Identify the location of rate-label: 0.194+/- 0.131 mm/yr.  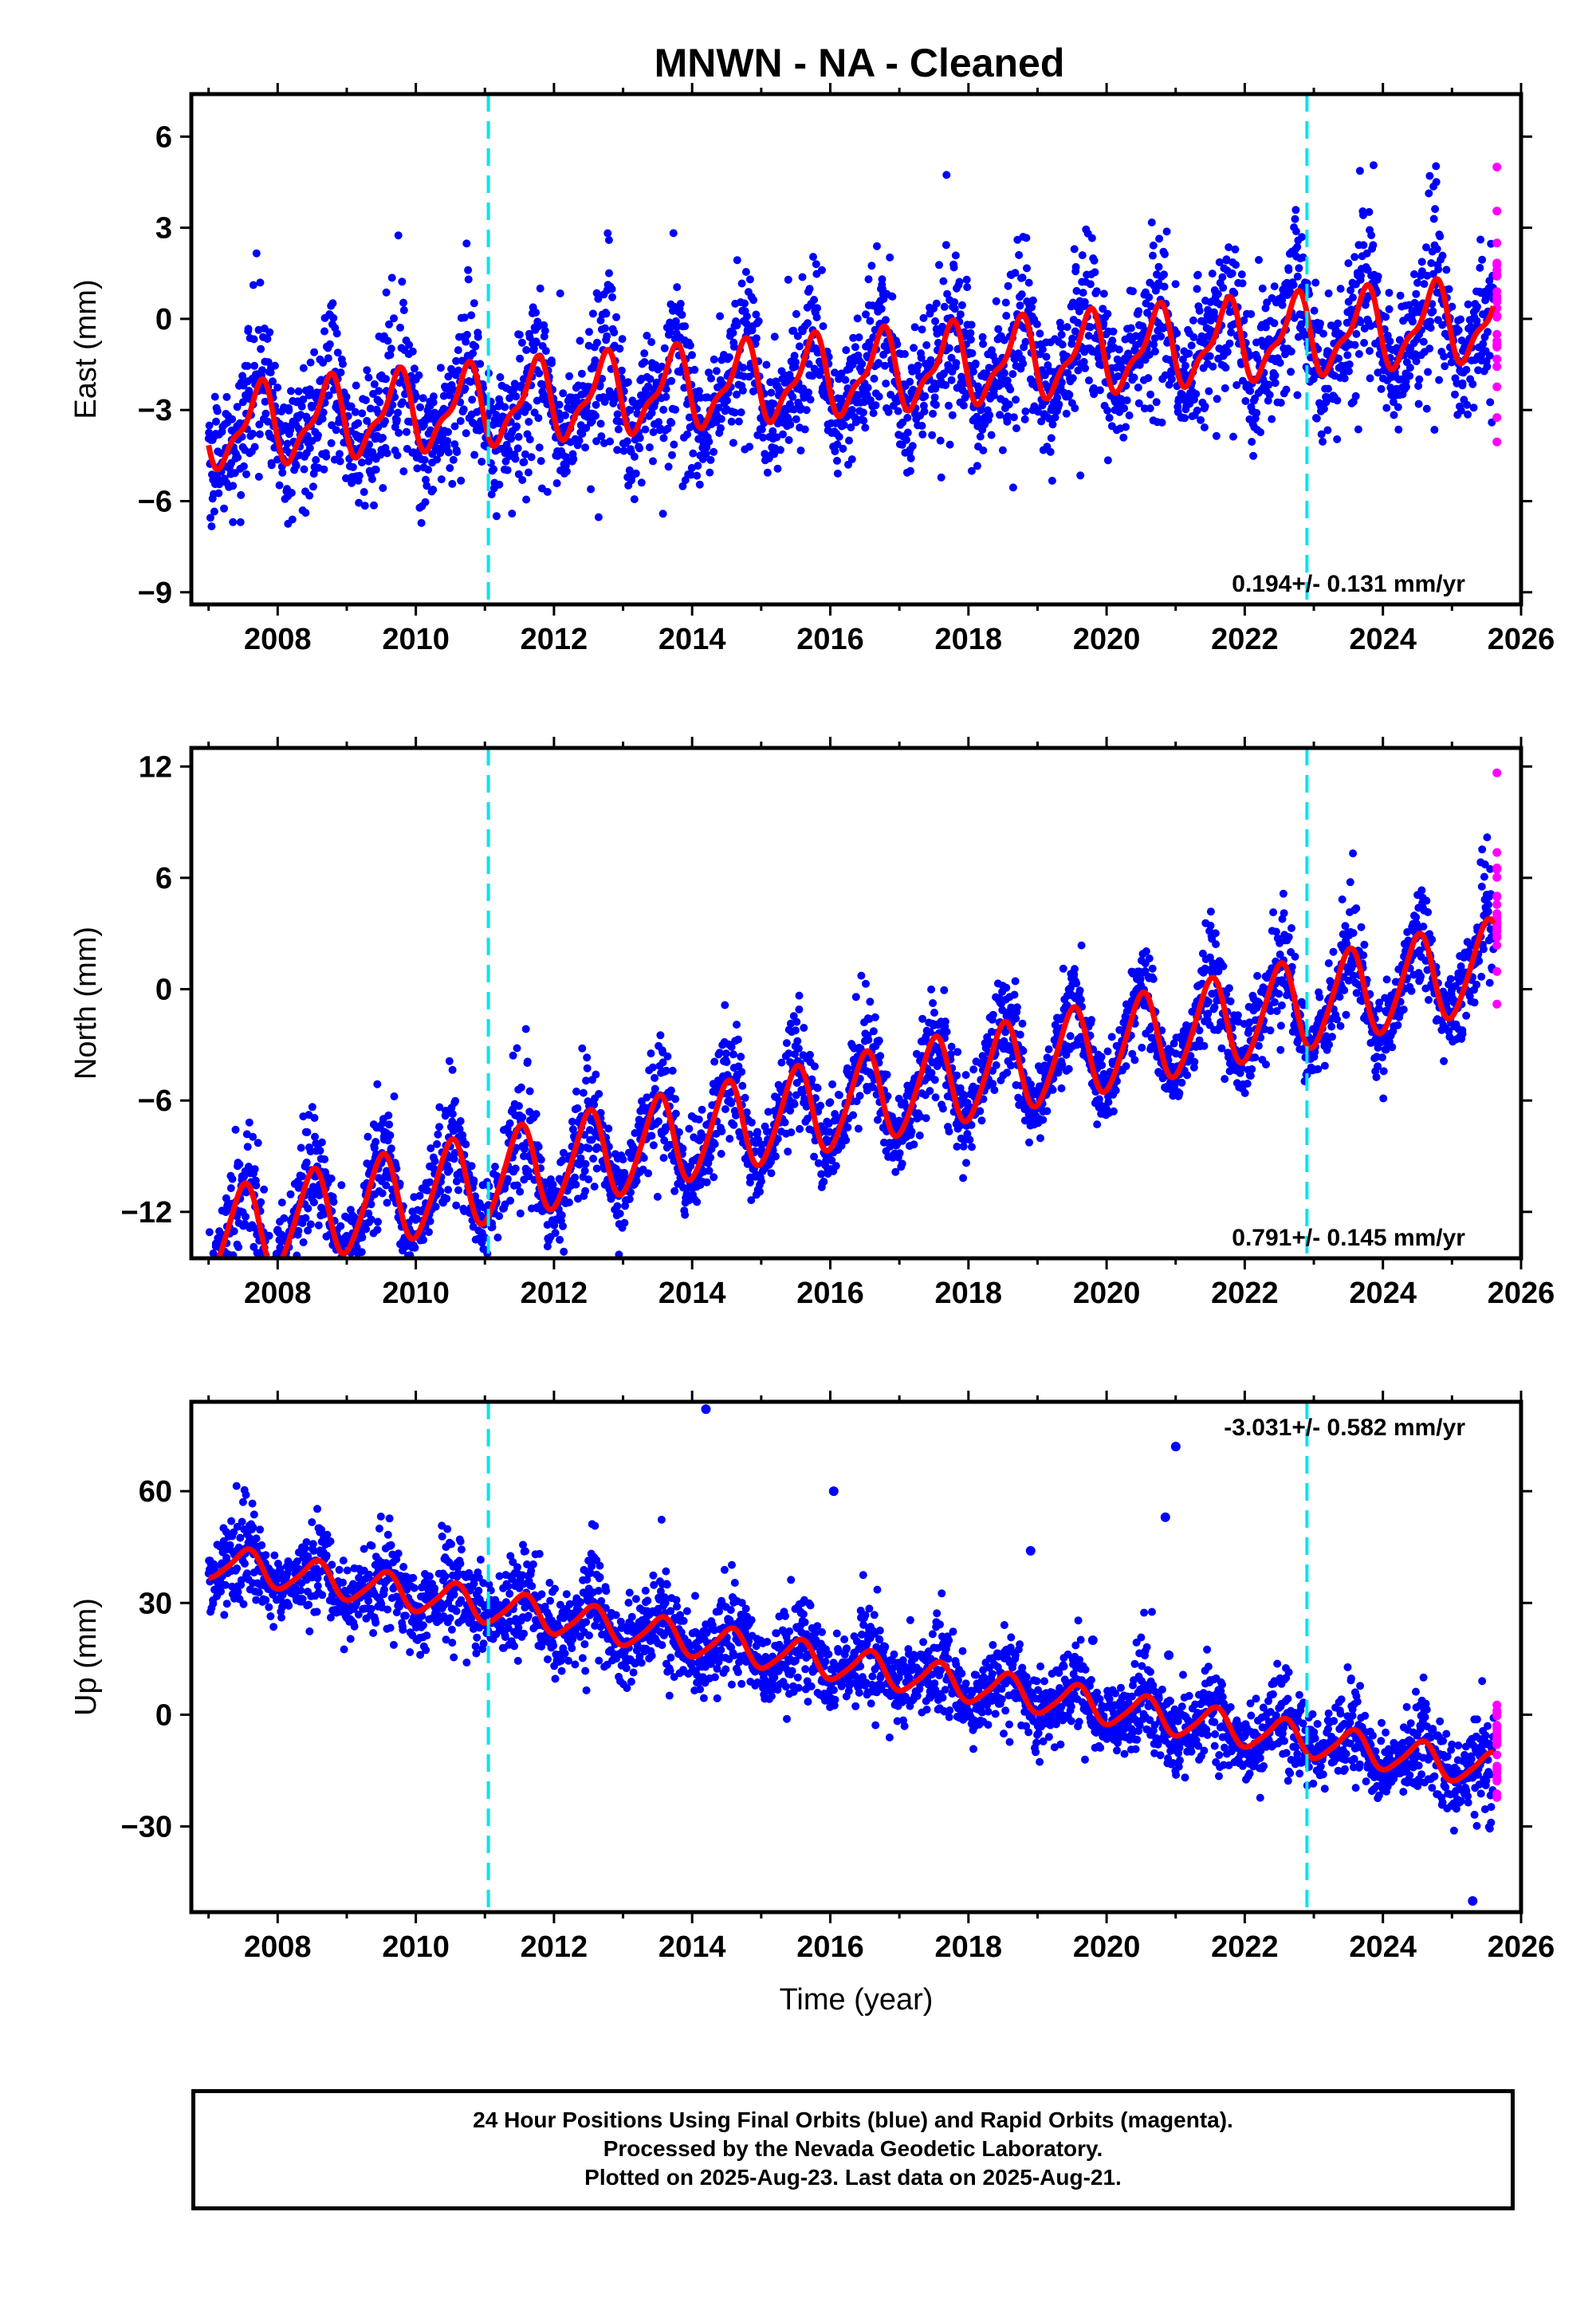
(1348, 584).